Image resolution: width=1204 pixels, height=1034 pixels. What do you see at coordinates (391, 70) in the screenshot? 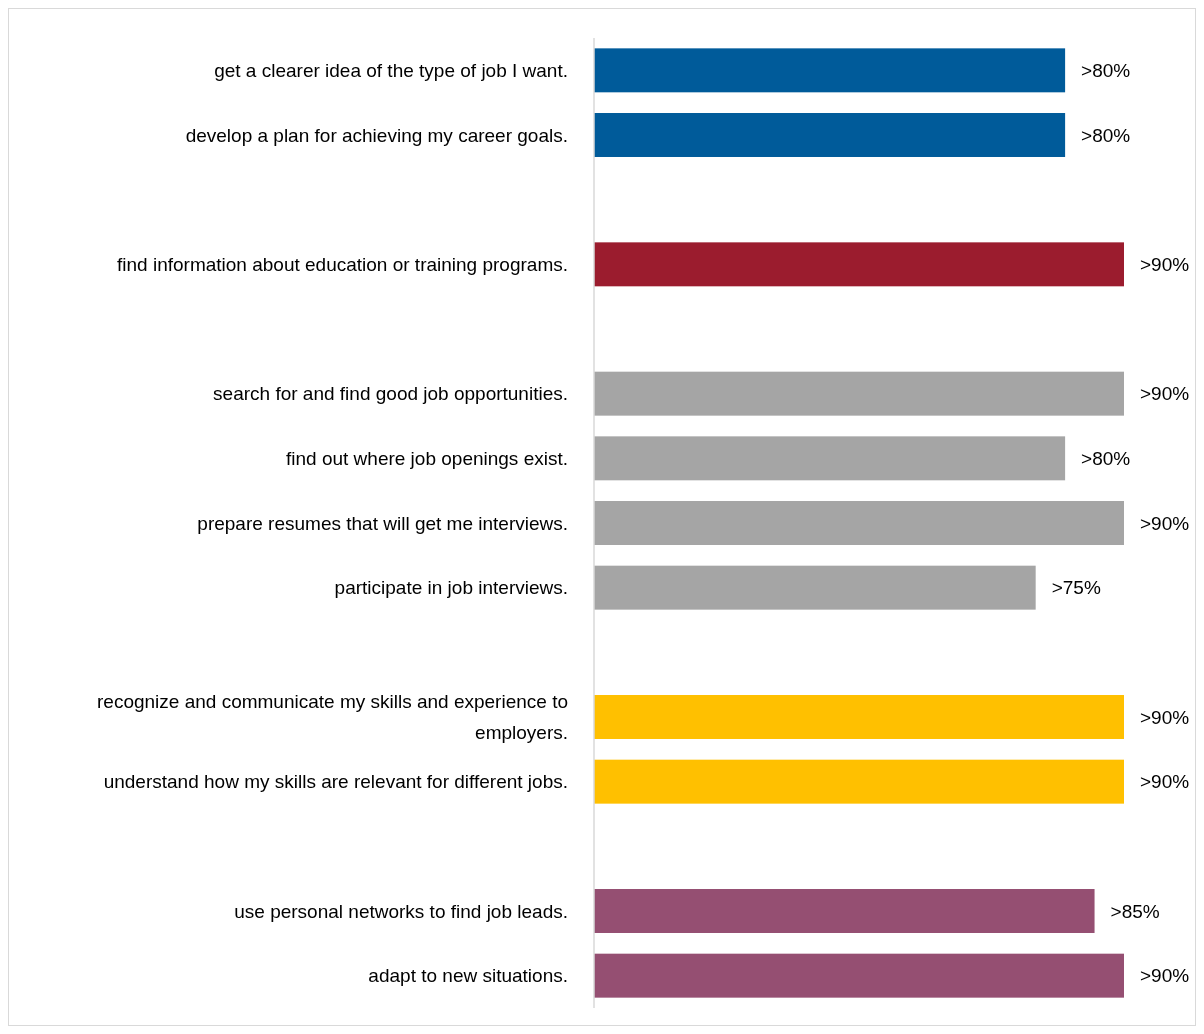
I see `y-tick-label: get a clearer idea of the type of job I want.` at bounding box center [391, 70].